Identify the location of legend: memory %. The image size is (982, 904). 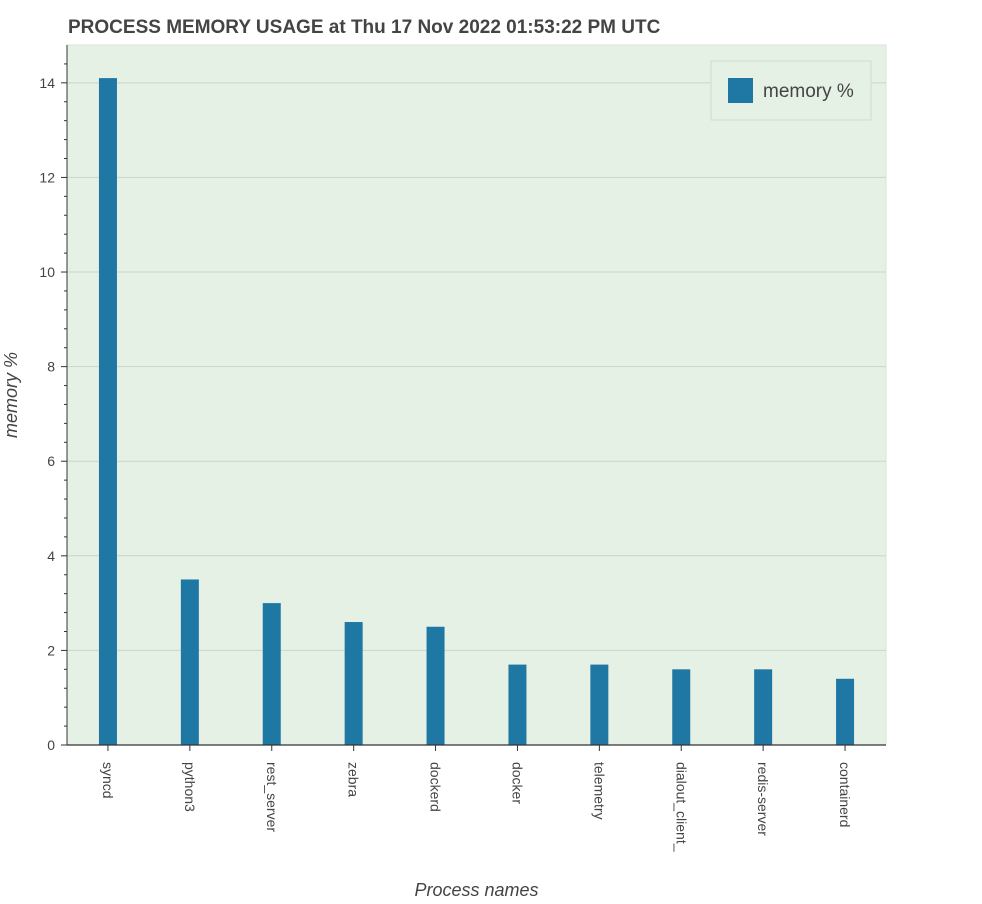
(791, 90).